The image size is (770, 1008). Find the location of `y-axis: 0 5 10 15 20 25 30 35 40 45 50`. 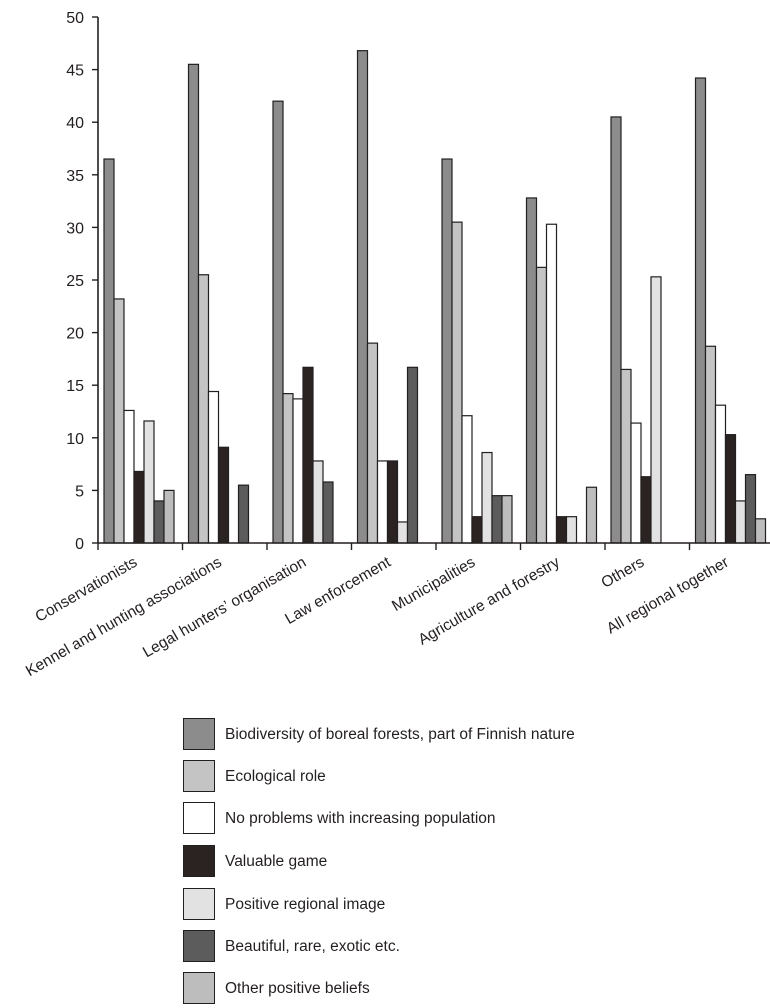

y-axis: 0 5 10 15 20 25 30 35 40 45 50 is located at coordinates (82, 281).